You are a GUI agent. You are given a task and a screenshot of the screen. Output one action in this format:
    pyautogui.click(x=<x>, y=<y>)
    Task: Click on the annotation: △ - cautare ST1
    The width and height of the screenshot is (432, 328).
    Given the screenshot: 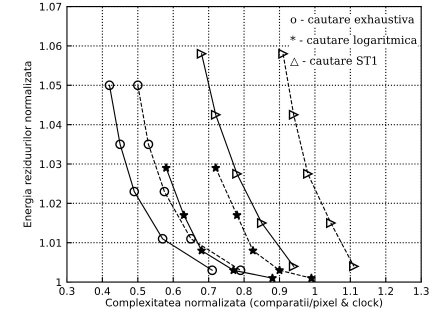 What is the action you would take?
    pyautogui.click(x=333, y=61)
    